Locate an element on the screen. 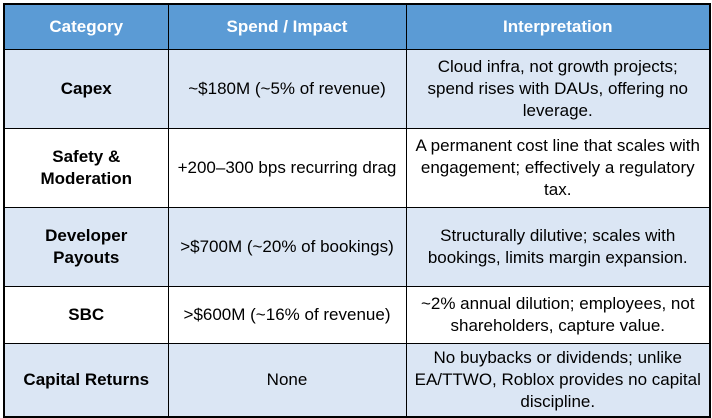  row-spend-cell: None is located at coordinates (287, 380).